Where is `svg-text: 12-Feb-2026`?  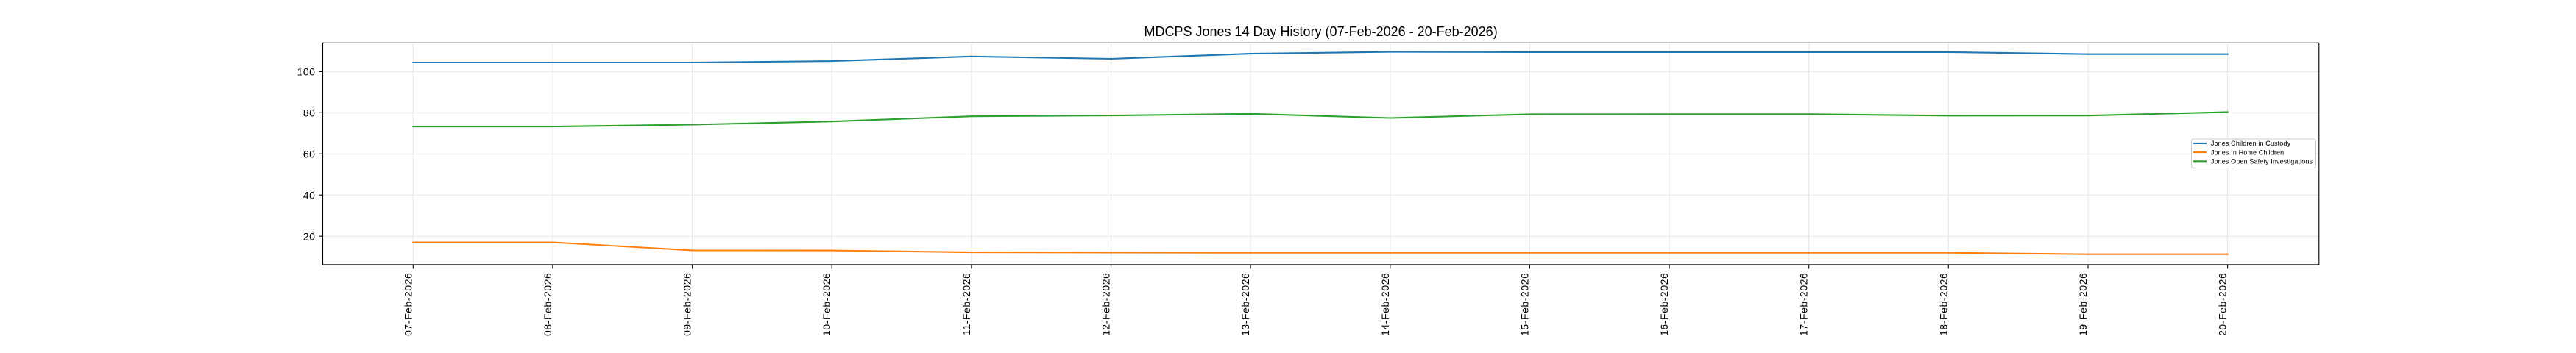 svg-text: 12-Feb-2026 is located at coordinates (1106, 304).